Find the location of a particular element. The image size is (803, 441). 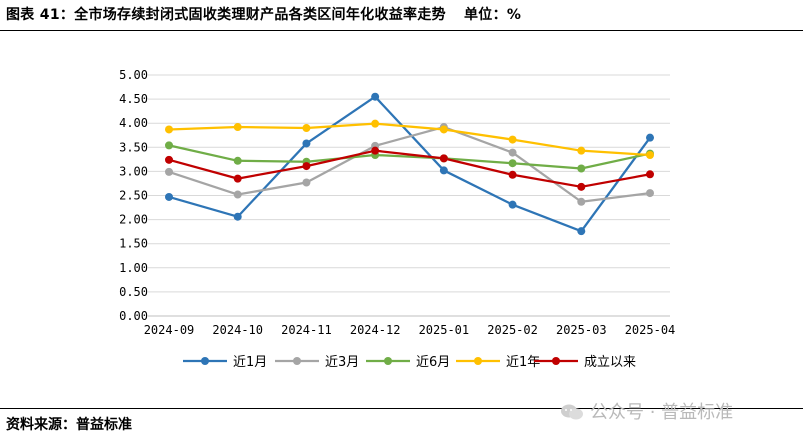

x-tick-label: 2024-10 is located at coordinates (237, 330).